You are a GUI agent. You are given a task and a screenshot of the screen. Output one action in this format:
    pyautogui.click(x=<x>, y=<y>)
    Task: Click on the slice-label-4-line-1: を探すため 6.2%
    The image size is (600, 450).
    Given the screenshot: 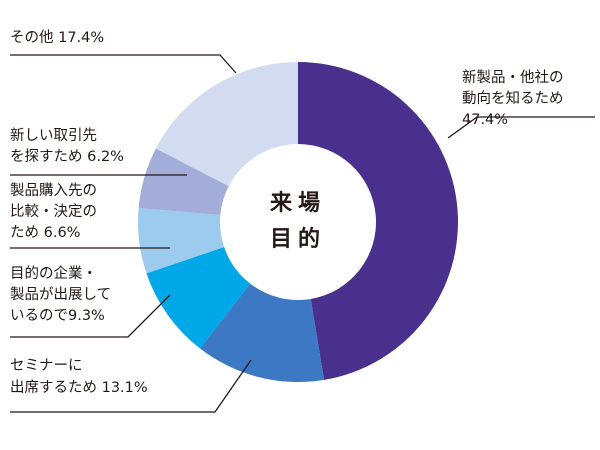 What is the action you would take?
    pyautogui.click(x=67, y=156)
    